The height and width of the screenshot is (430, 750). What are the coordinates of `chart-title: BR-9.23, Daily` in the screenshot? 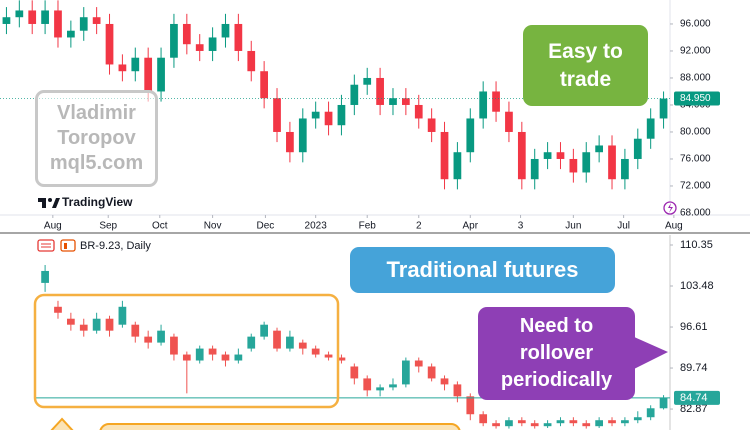 It's located at (115, 246).